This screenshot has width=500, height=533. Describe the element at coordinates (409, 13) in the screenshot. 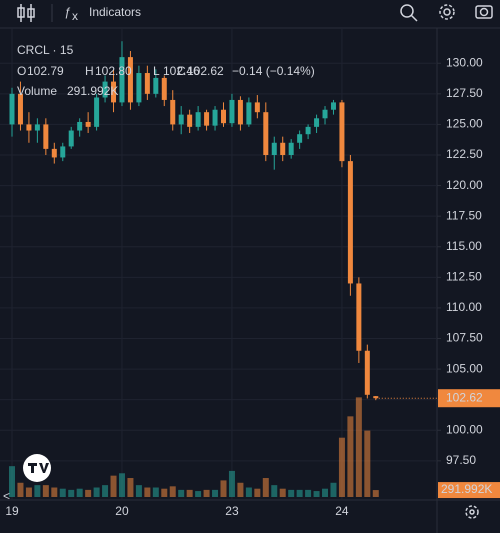

I see `alert-button` at that location.